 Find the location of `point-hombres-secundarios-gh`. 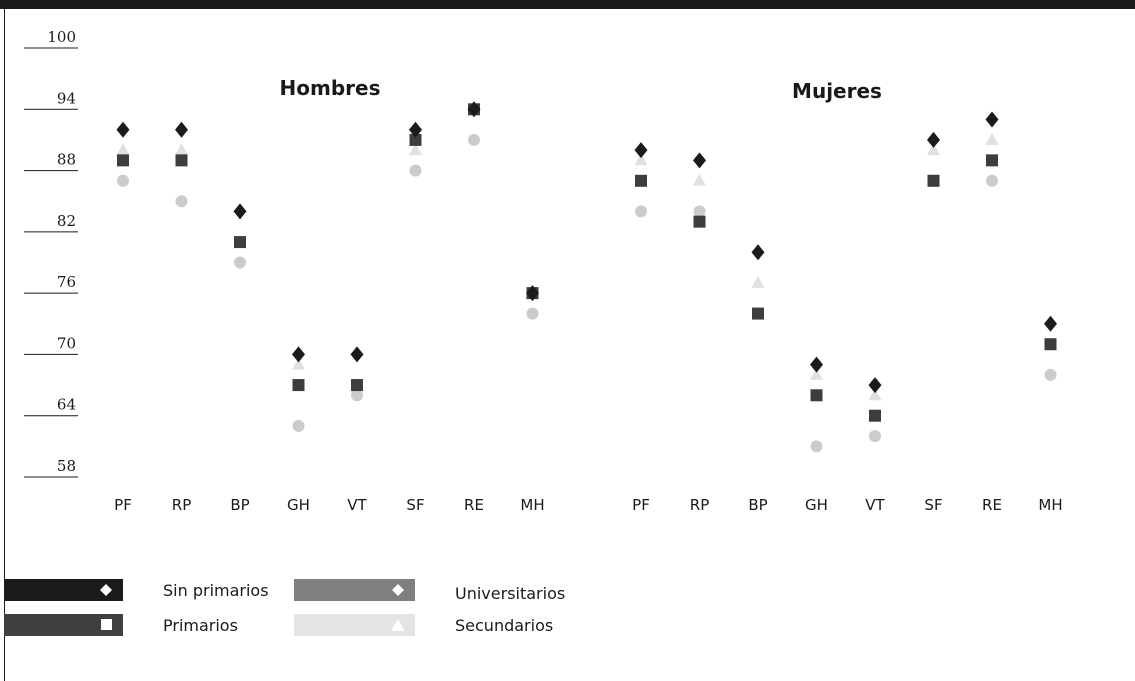

point-hombres-secundarios-gh is located at coordinates (298, 363).